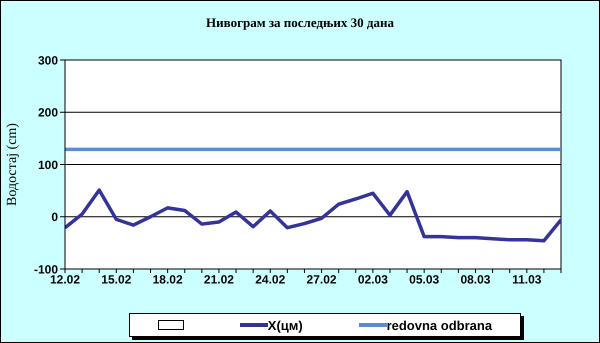 The width and height of the screenshot is (600, 343). Describe the element at coordinates (285, 325) in the screenshot. I see `legend-label: X(цм)` at that location.